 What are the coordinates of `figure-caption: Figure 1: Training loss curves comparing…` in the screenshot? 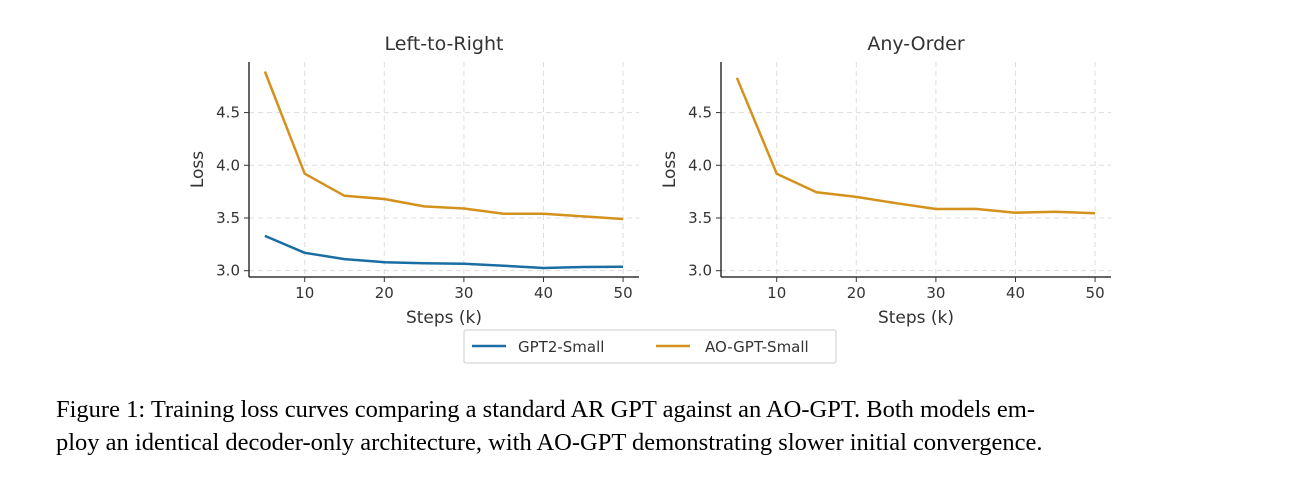 It's located at (653, 426).